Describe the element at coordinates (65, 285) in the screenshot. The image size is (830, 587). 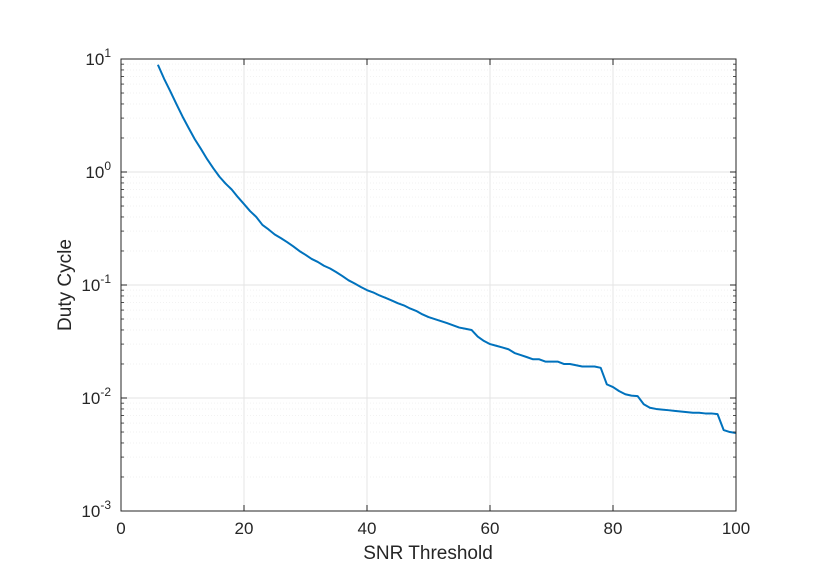
I see `y-axis-label: Duty Cycle` at that location.